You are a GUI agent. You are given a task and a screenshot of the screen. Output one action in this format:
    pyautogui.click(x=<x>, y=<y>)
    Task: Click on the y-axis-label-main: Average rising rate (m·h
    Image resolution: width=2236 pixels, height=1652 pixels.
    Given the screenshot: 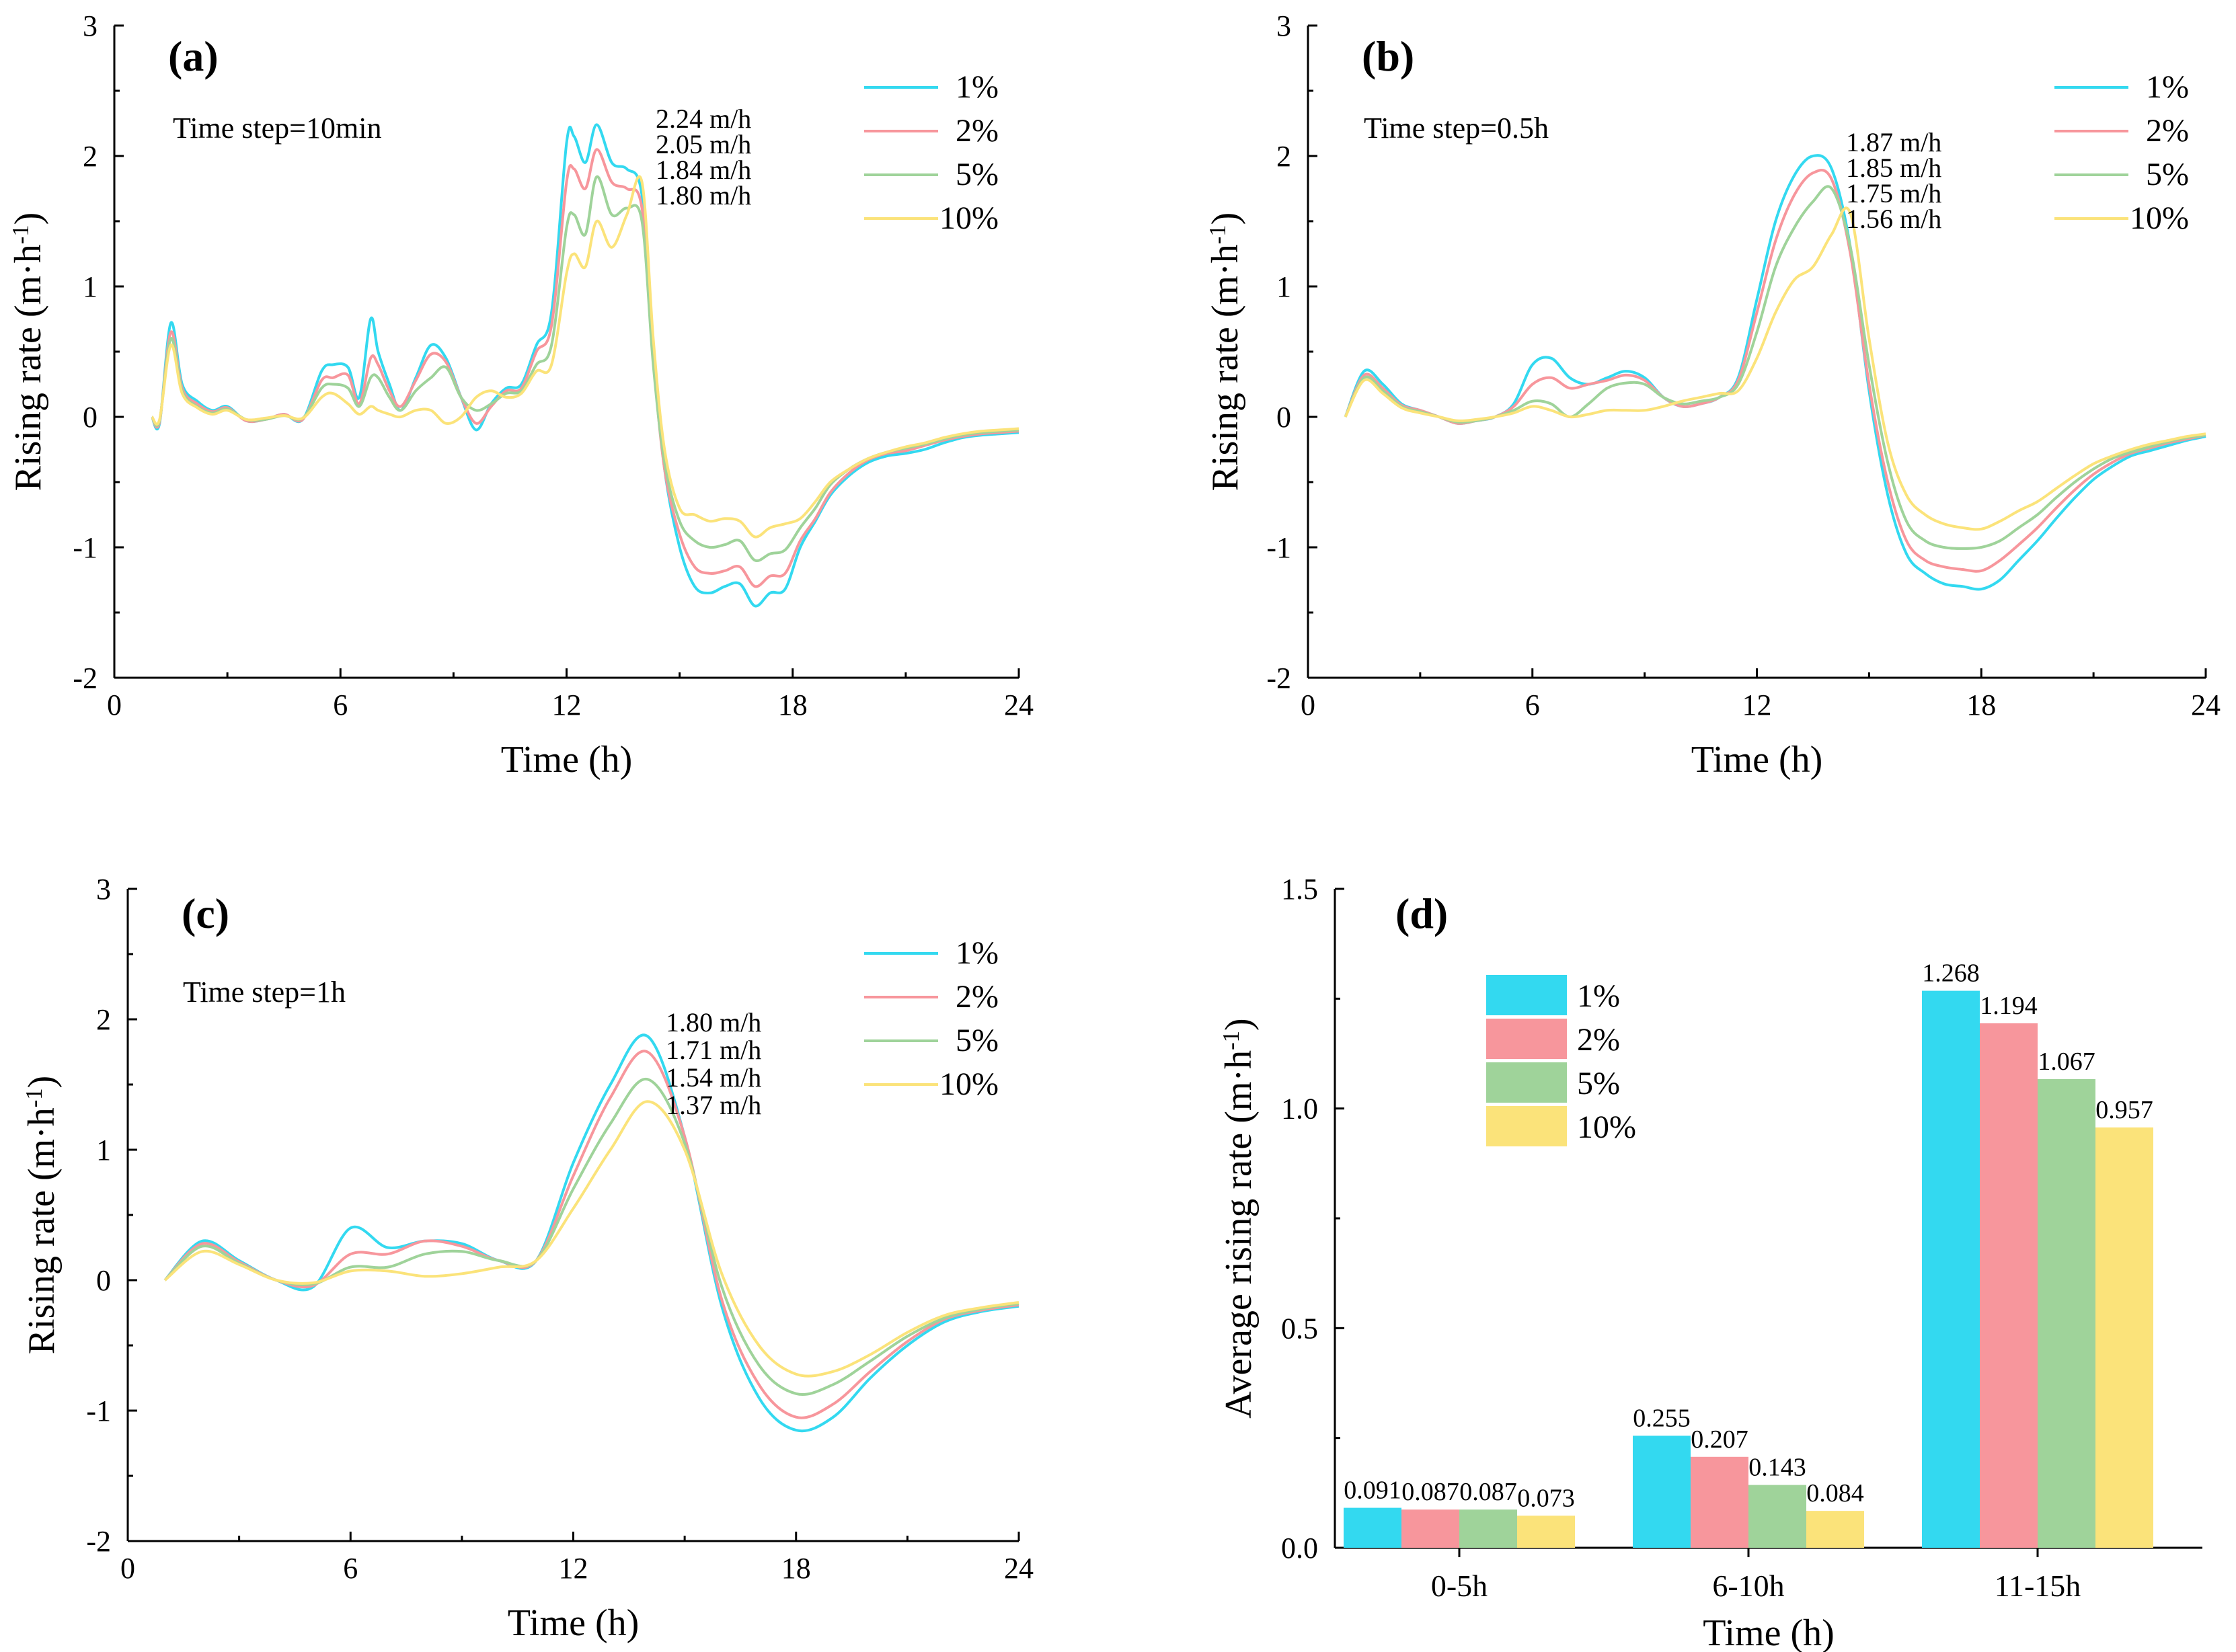 What is the action you would take?
    pyautogui.click(x=1239, y=1234)
    